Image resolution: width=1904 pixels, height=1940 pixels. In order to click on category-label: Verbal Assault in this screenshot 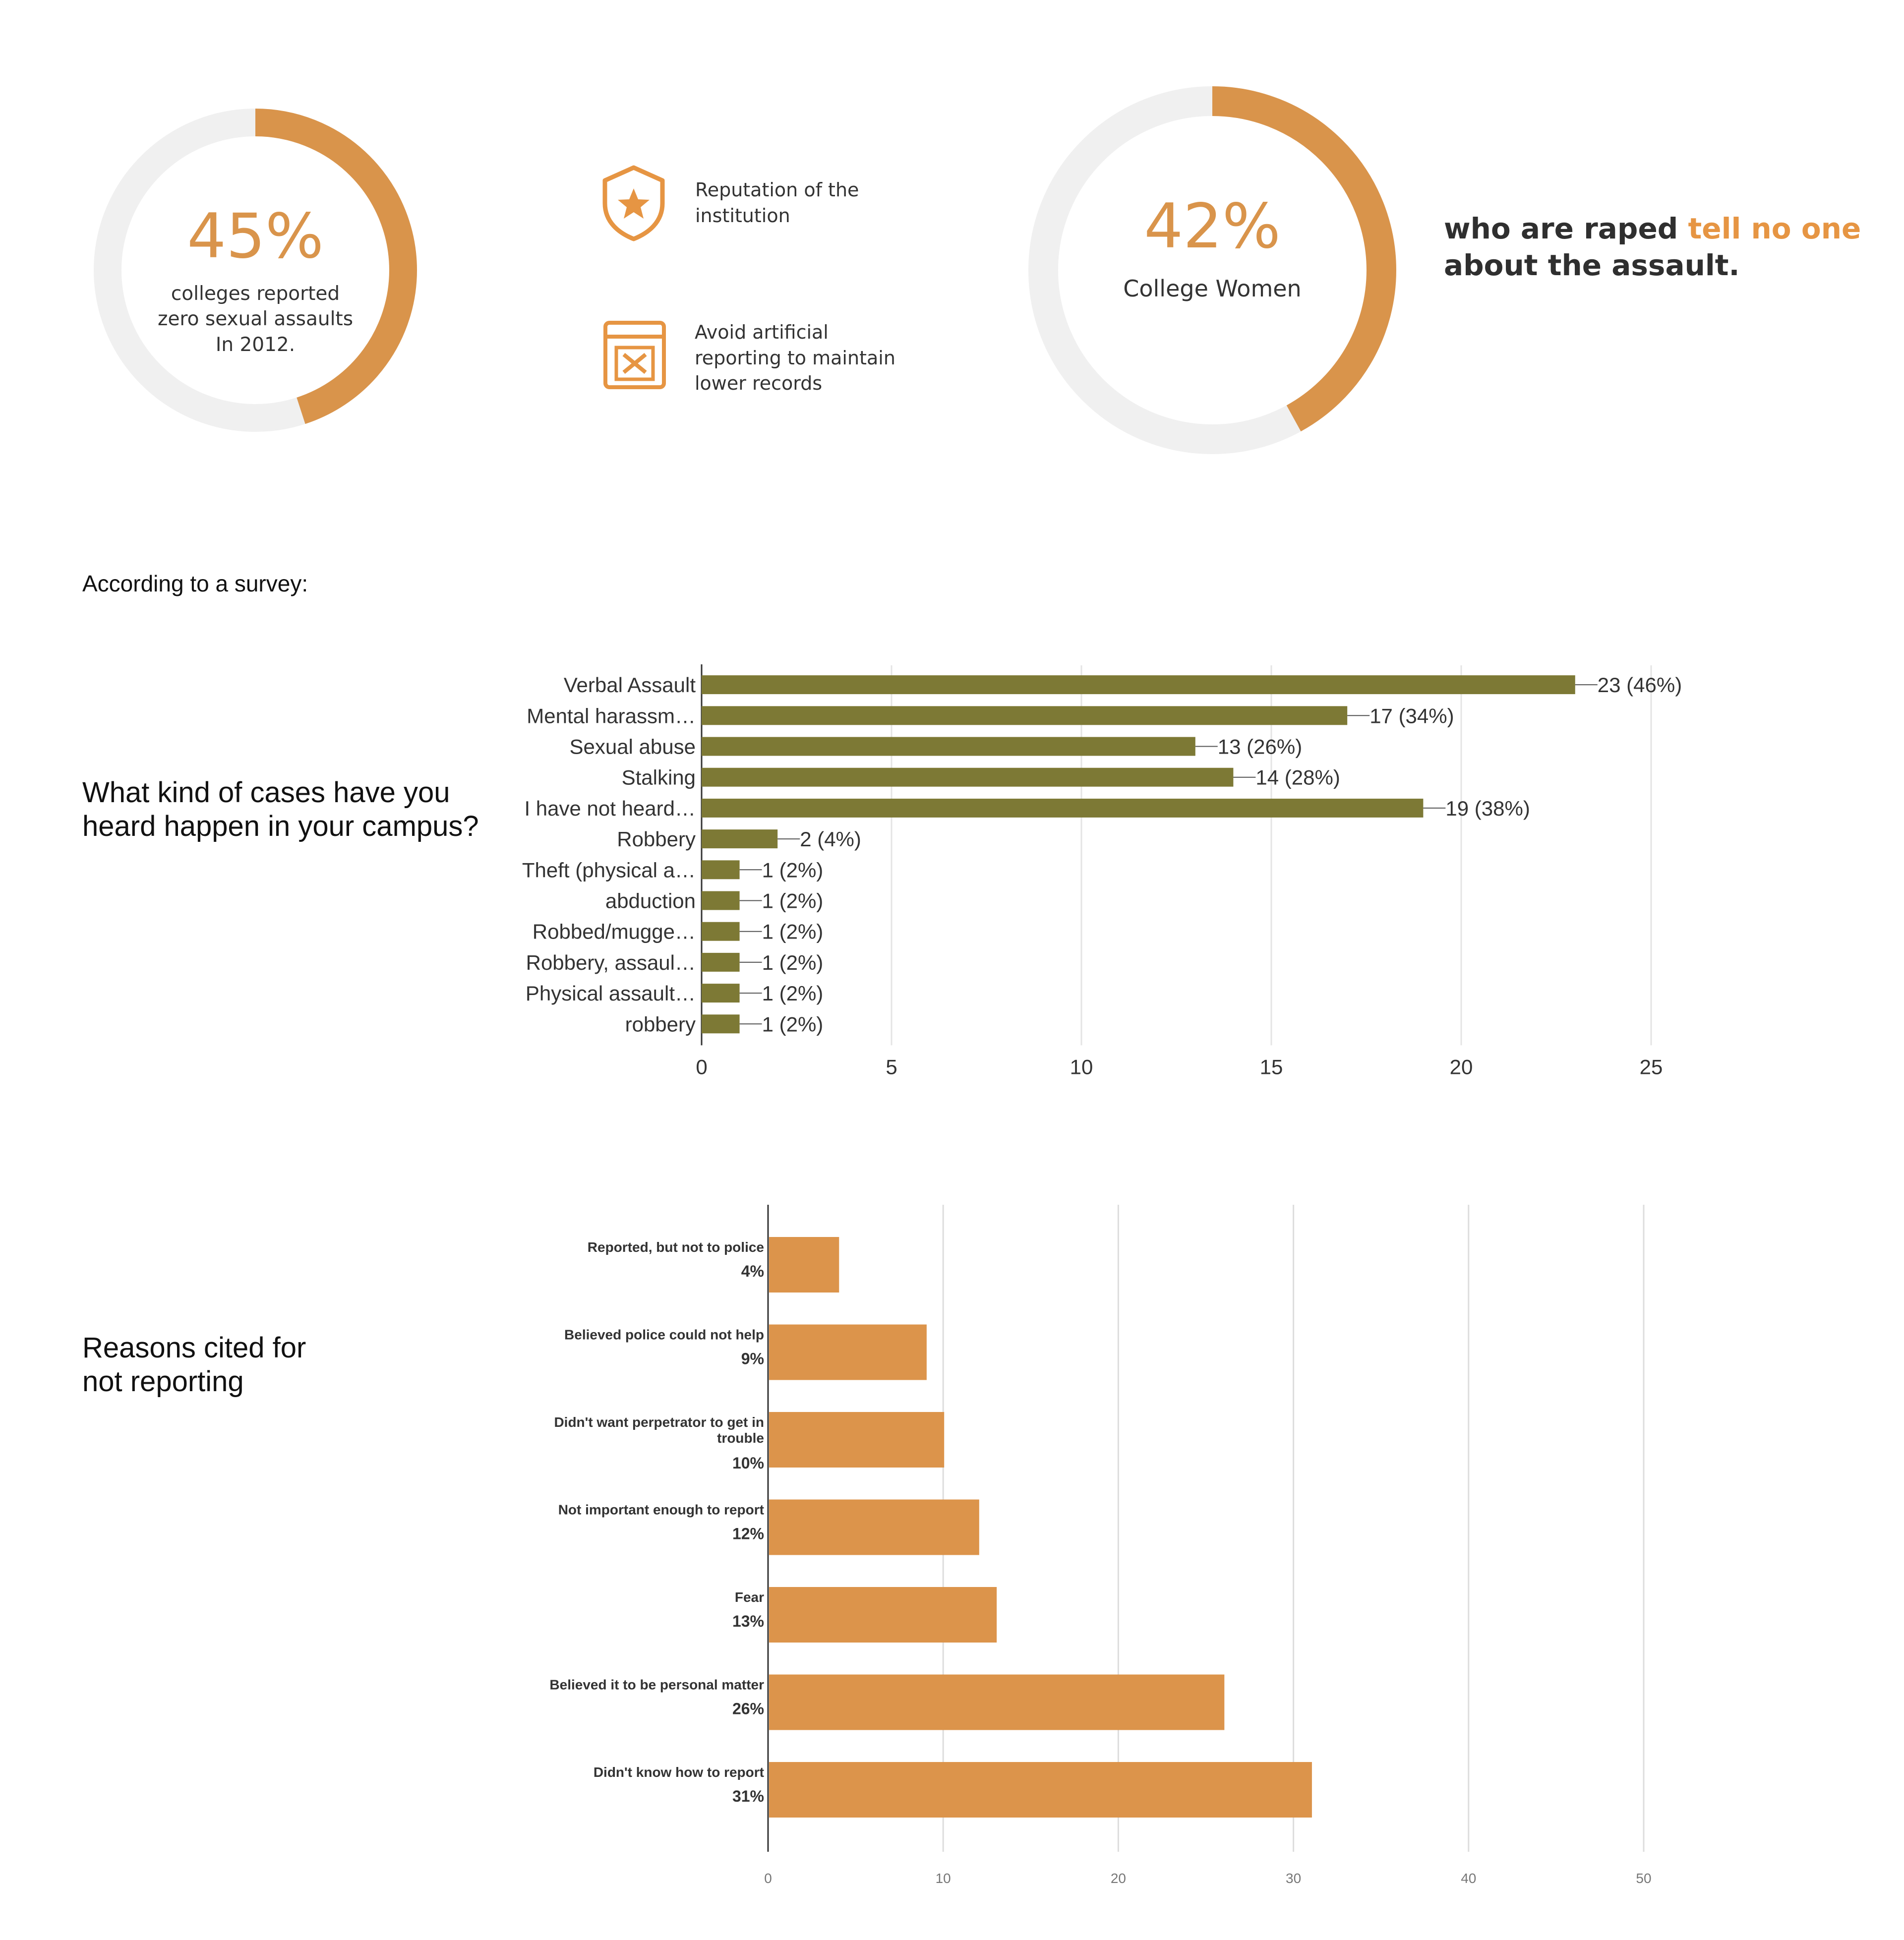, I will do `click(630, 685)`.